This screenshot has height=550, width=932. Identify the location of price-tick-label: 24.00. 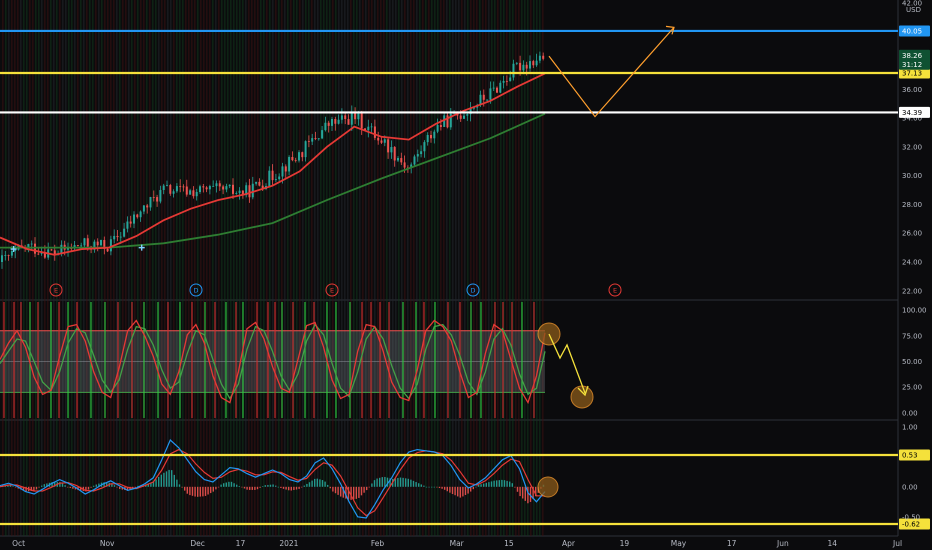
(912, 263).